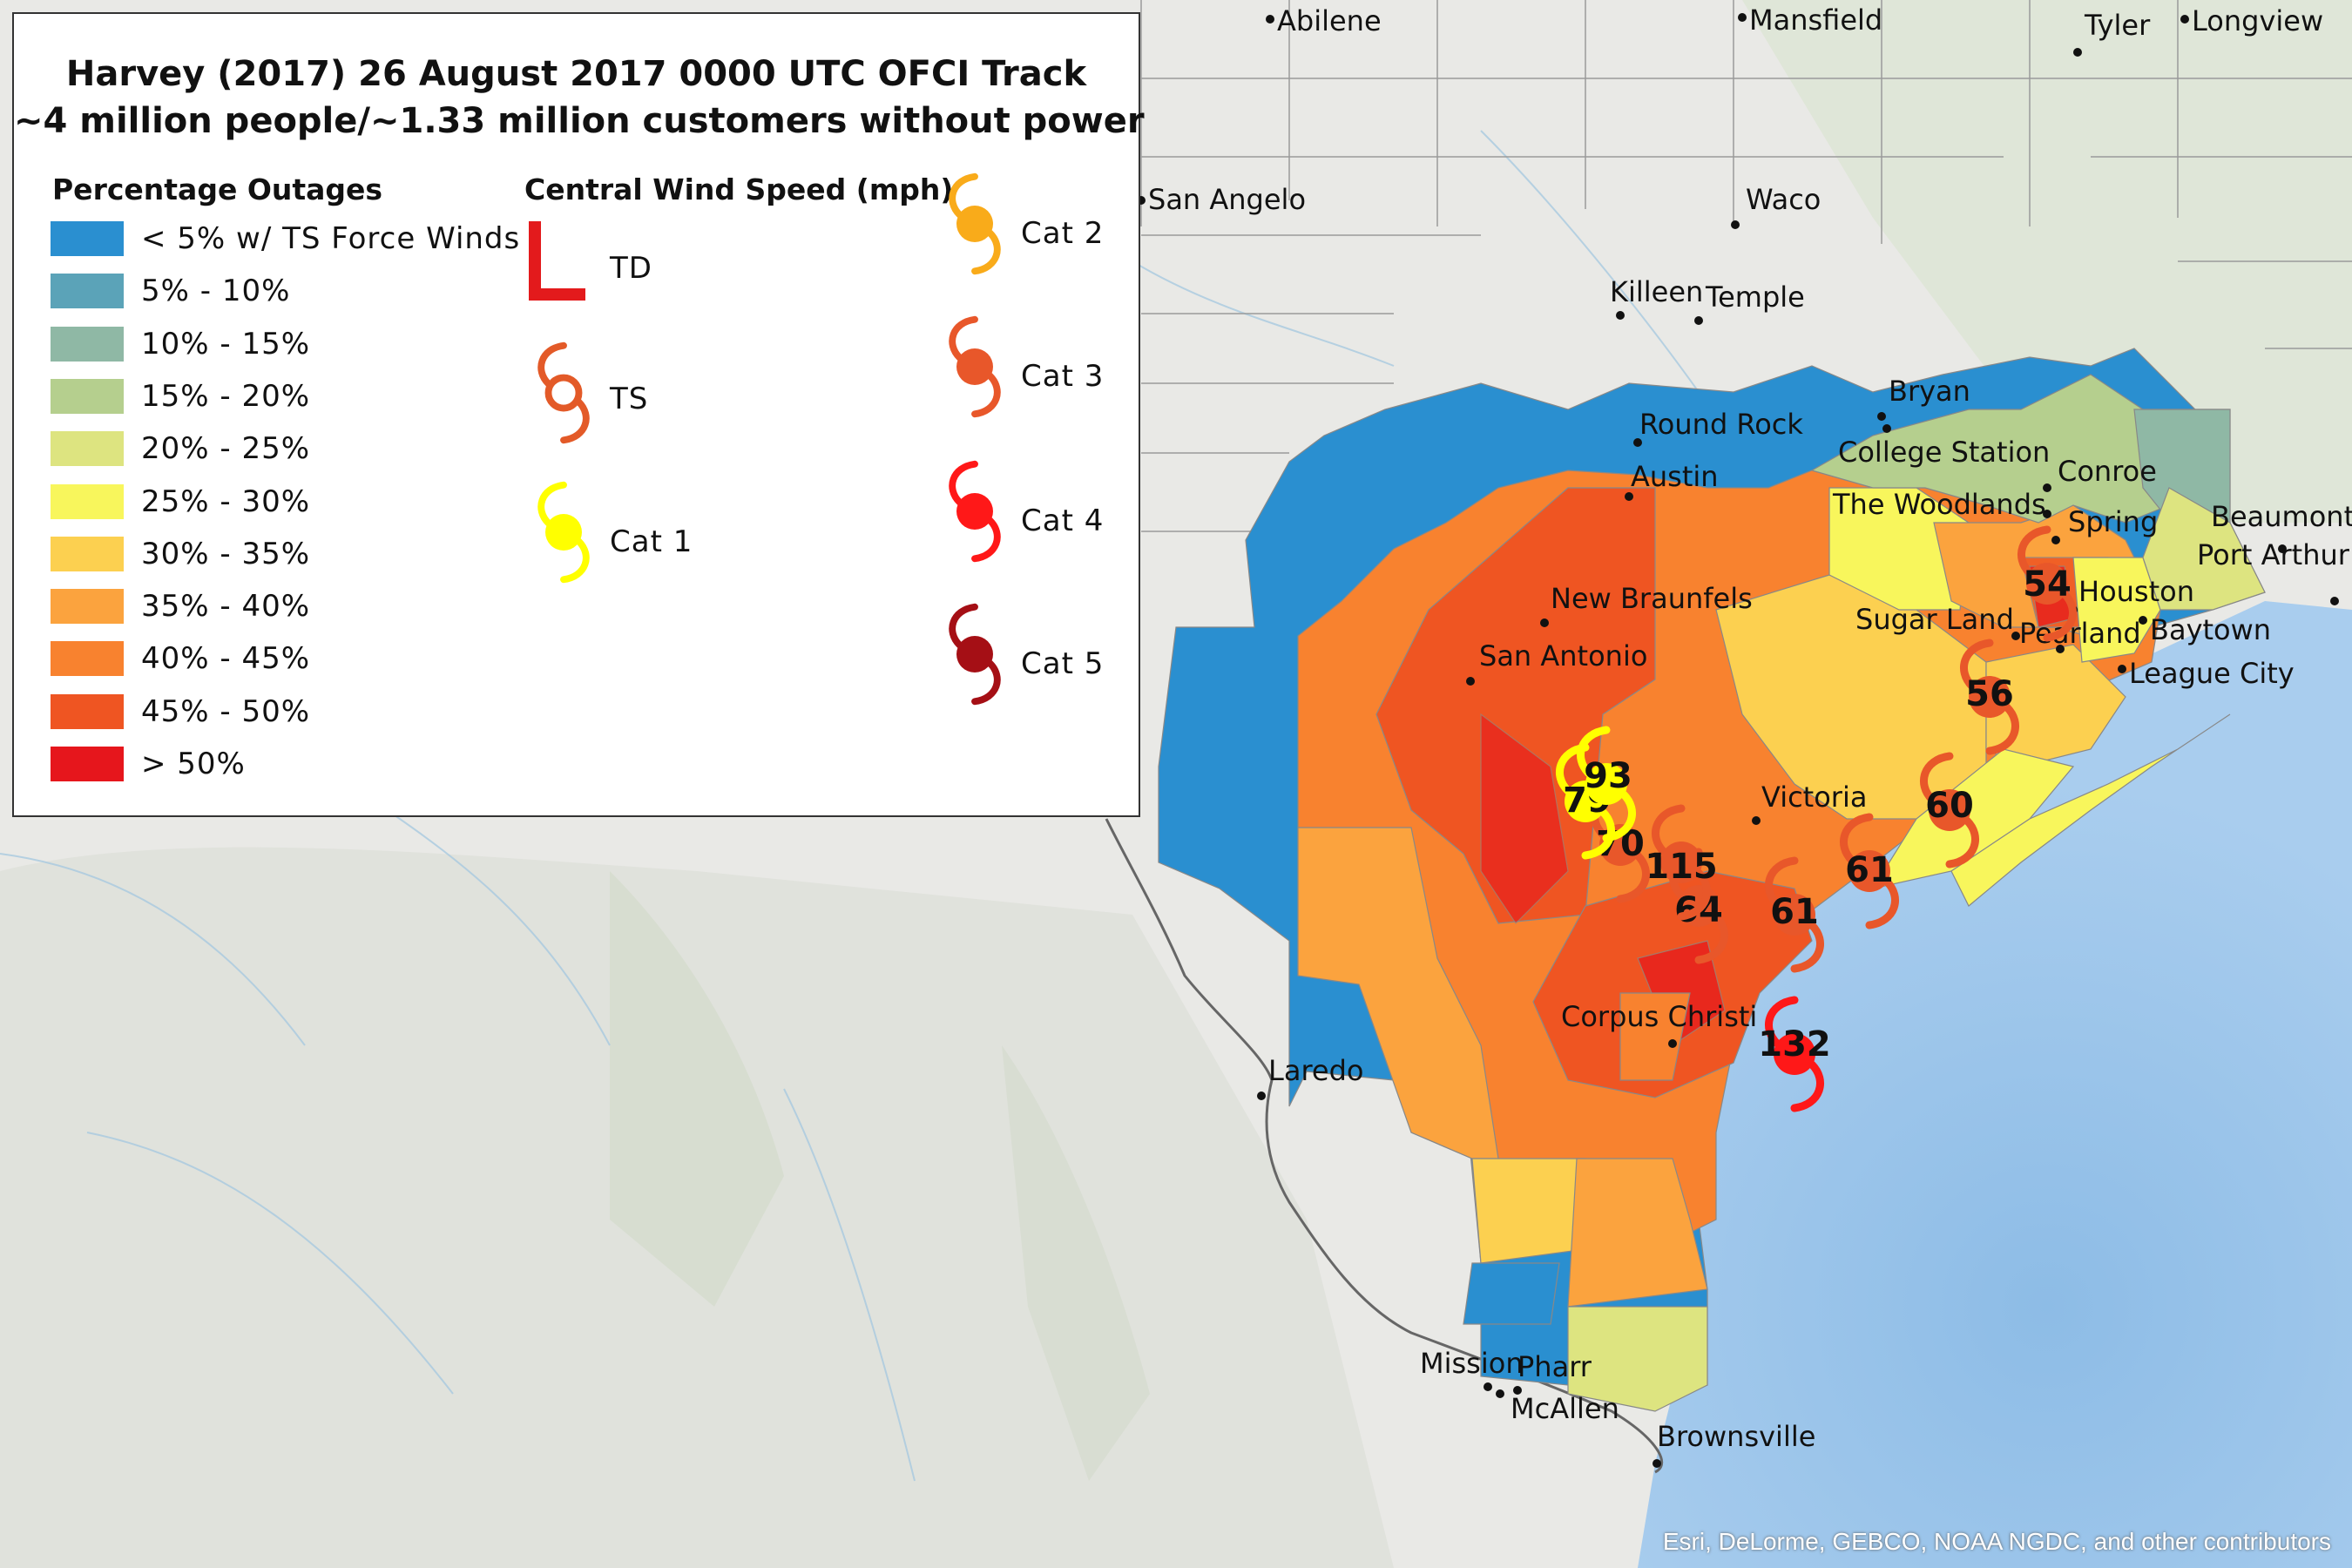  What do you see at coordinates (193, 764) in the screenshot?
I see `legend-swatch-label: > 50%` at bounding box center [193, 764].